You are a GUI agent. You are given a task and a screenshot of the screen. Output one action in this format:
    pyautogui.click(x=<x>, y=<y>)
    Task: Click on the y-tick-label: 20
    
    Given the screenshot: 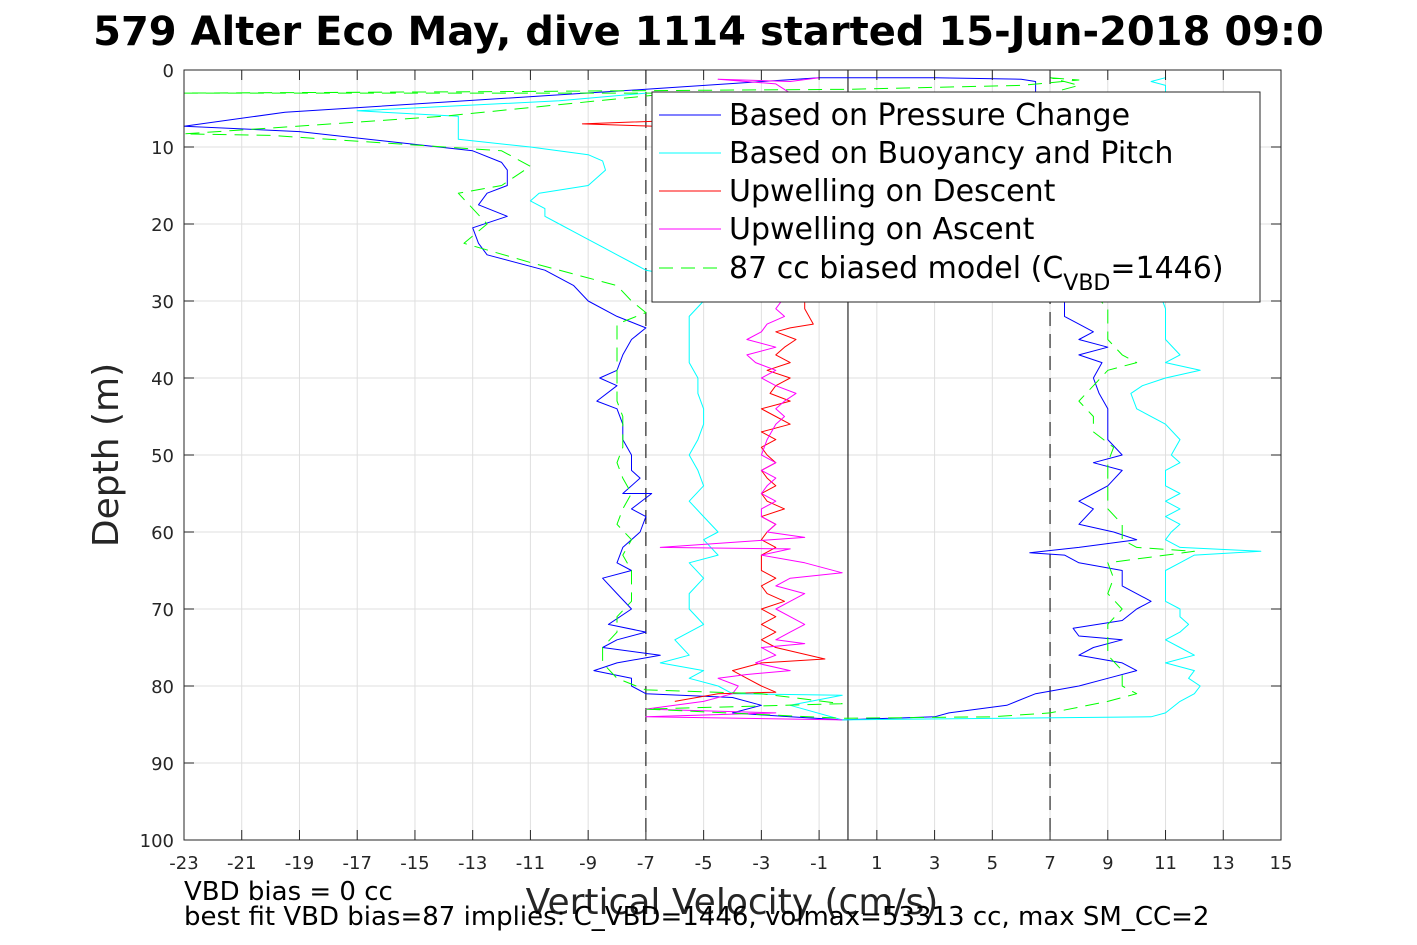 What is the action you would take?
    pyautogui.click(x=162, y=225)
    